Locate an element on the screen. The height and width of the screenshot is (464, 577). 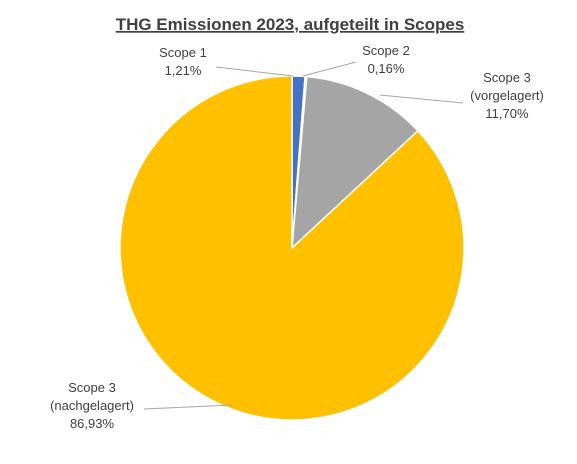
slice-value-label: 11,70% is located at coordinates (507, 113).